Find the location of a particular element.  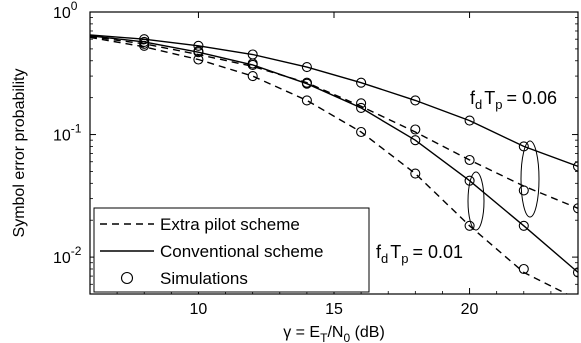

x-axis-label: γ = ET/N0 (dB) is located at coordinates (334, 333).